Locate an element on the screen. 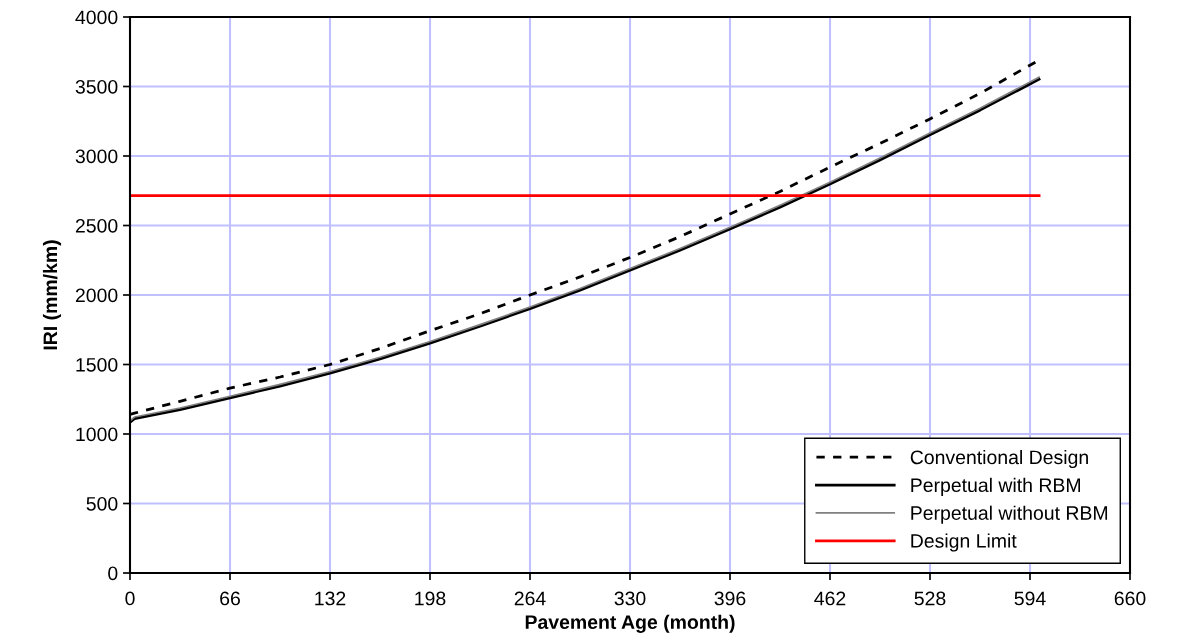 Image resolution: width=1180 pixels, height=638 pixels. x-axis-title: Pavement Age (month) is located at coordinates (630, 623).